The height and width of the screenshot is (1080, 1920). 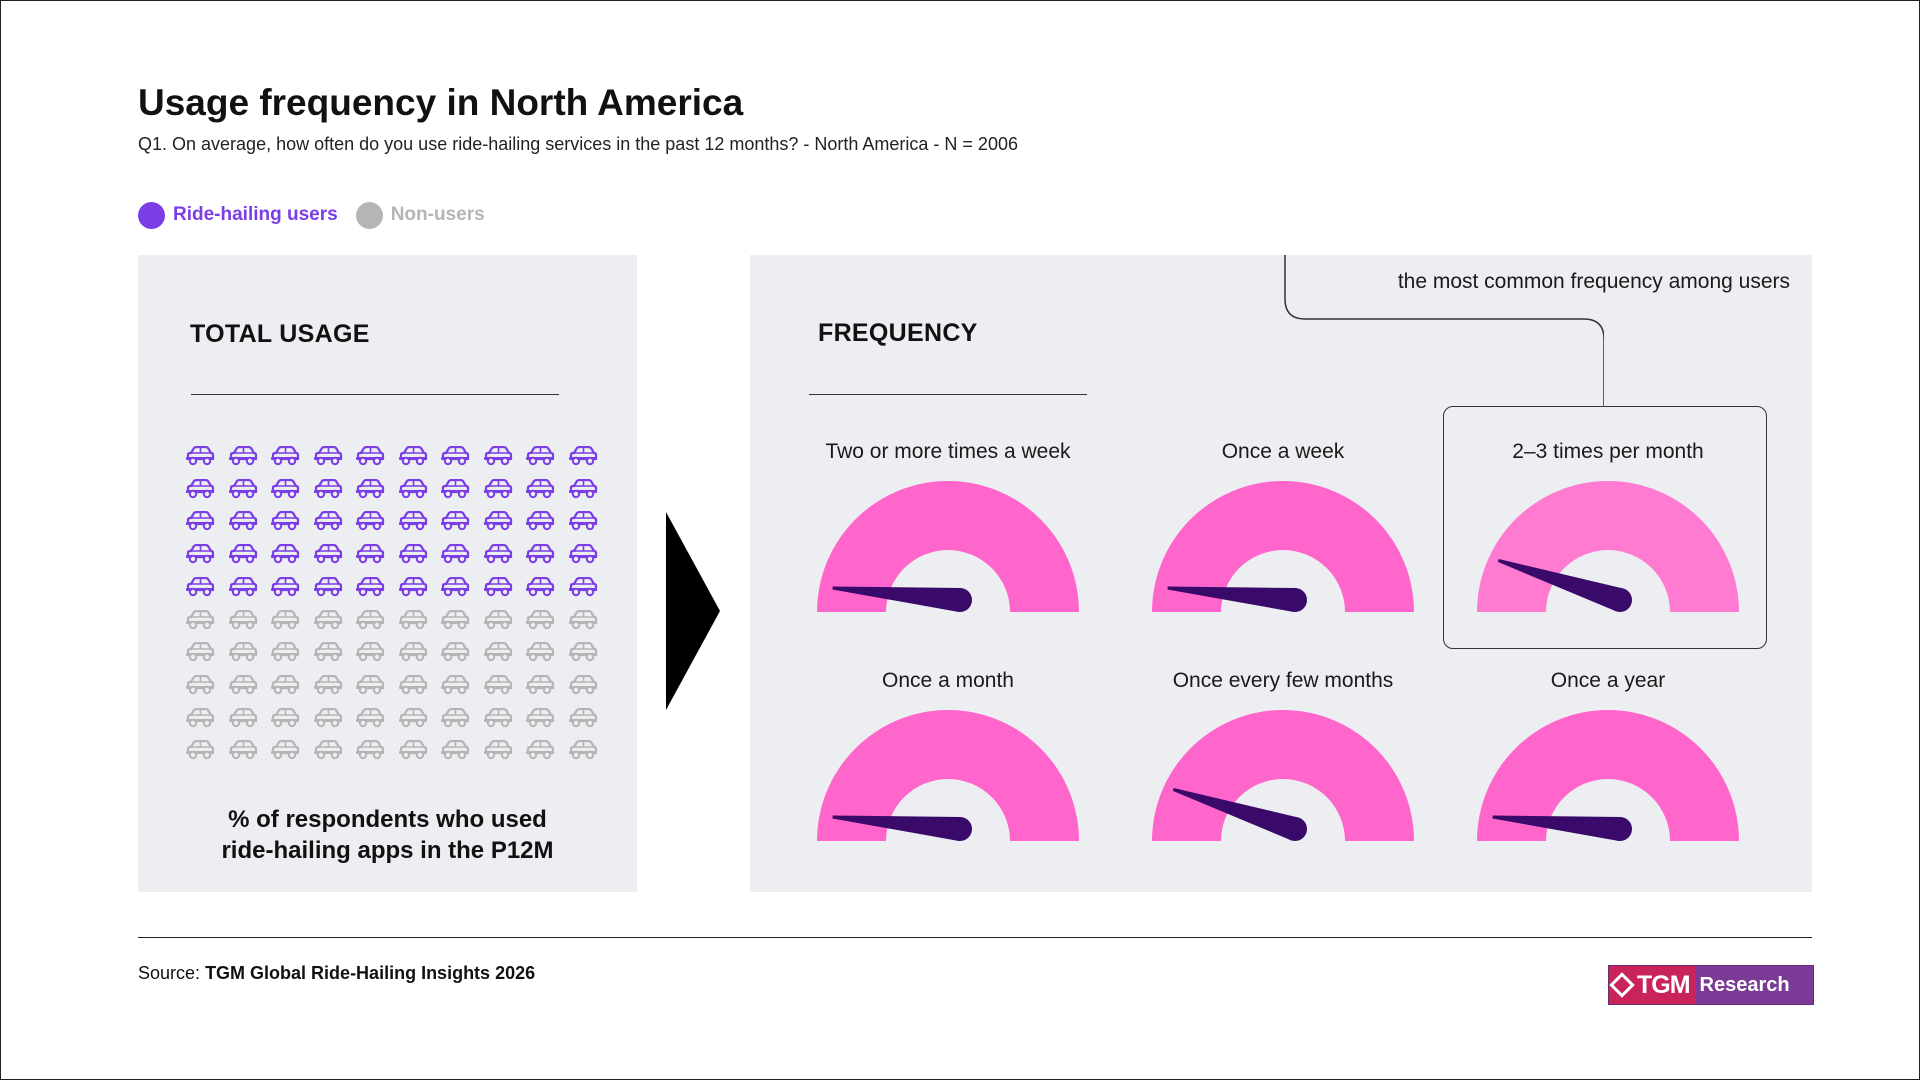 I want to click on legend: Ride-hailing users Non-users, so click(x=320, y=215).